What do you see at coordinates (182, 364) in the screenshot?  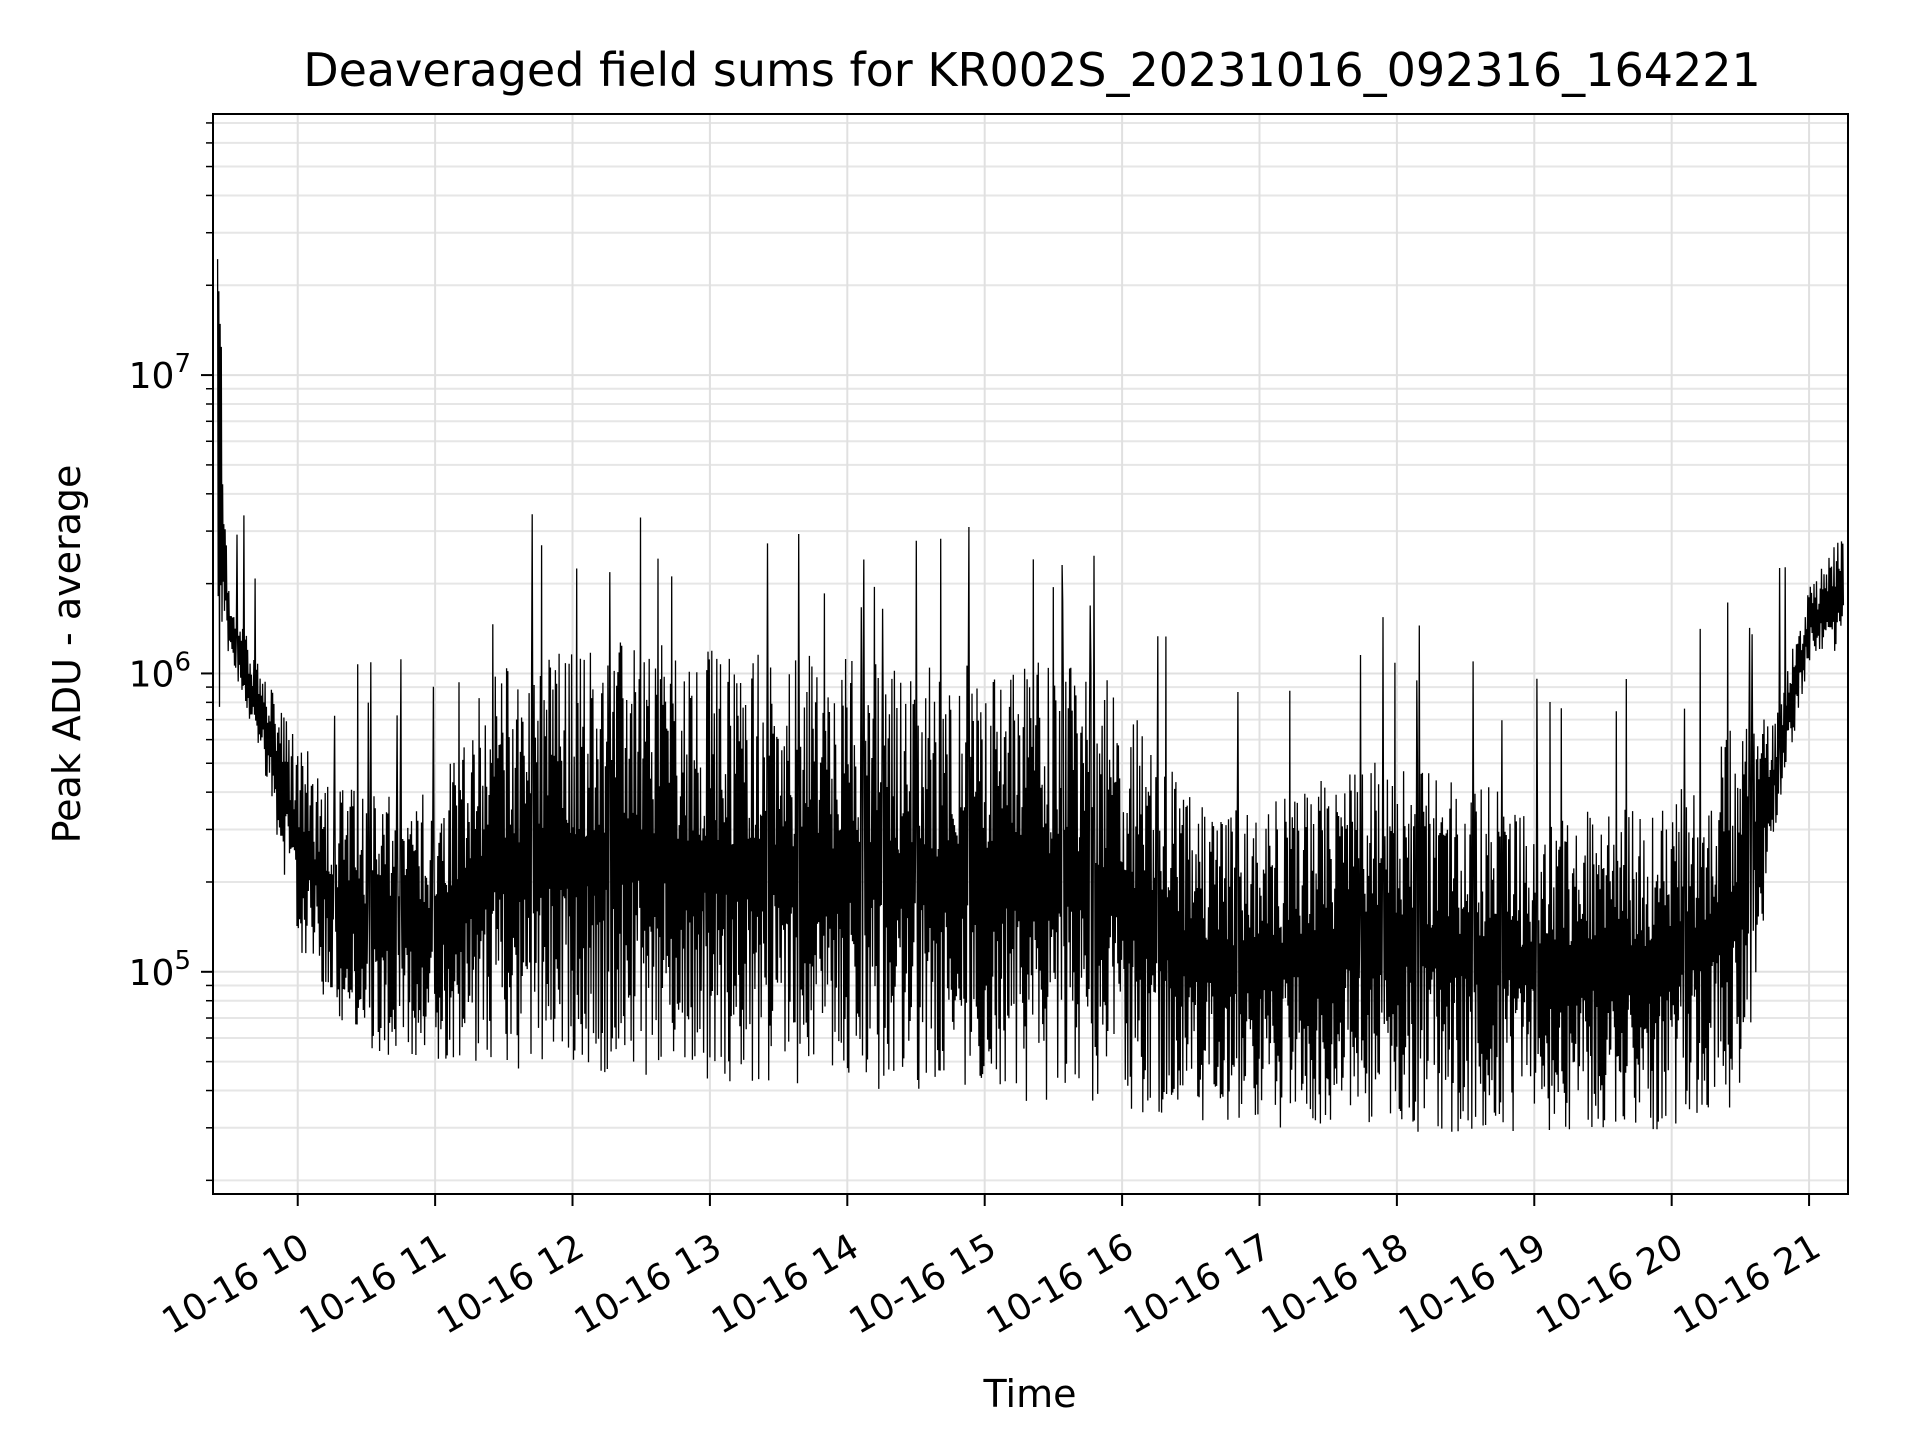 I see `y-tick-label-exponent: 7` at bounding box center [182, 364].